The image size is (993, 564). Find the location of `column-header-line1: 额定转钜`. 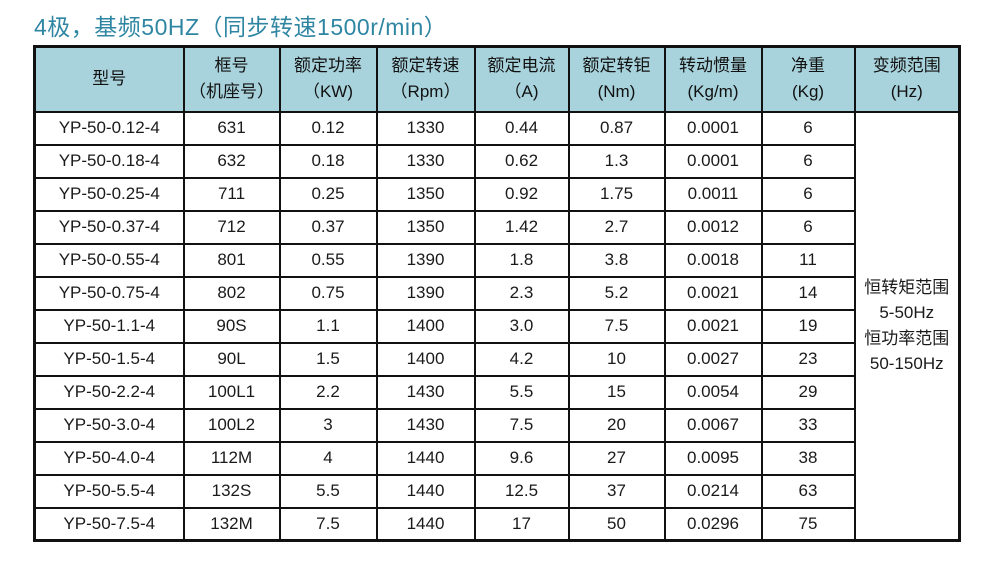

column-header-line1: 额定转钜 is located at coordinates (616, 65).